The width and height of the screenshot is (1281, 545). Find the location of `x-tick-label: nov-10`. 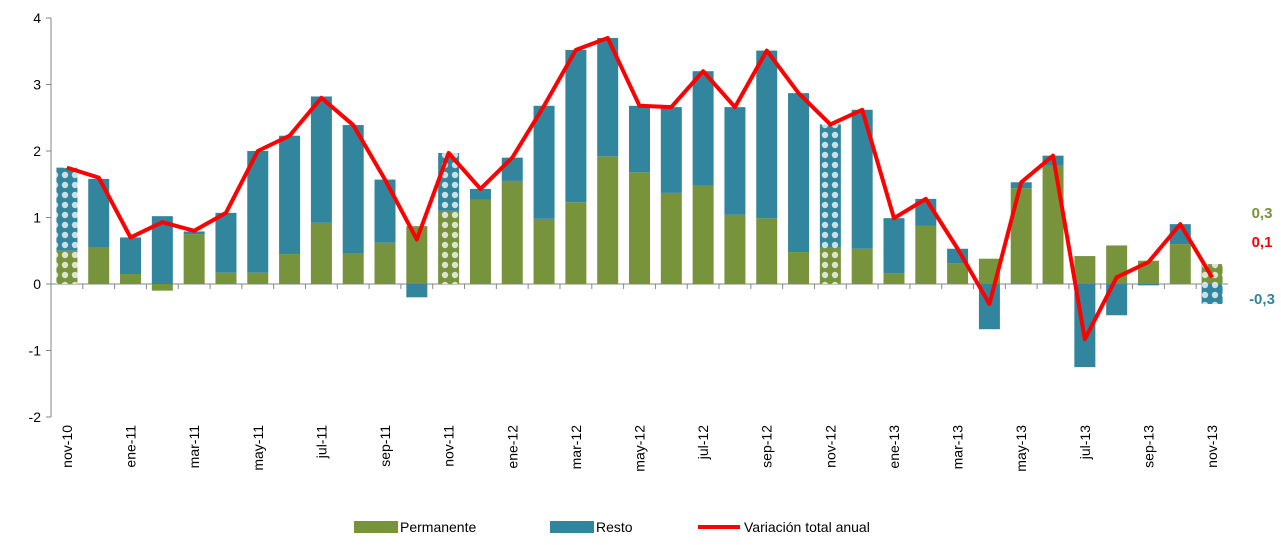

x-tick-label: nov-10 is located at coordinates (67, 446).